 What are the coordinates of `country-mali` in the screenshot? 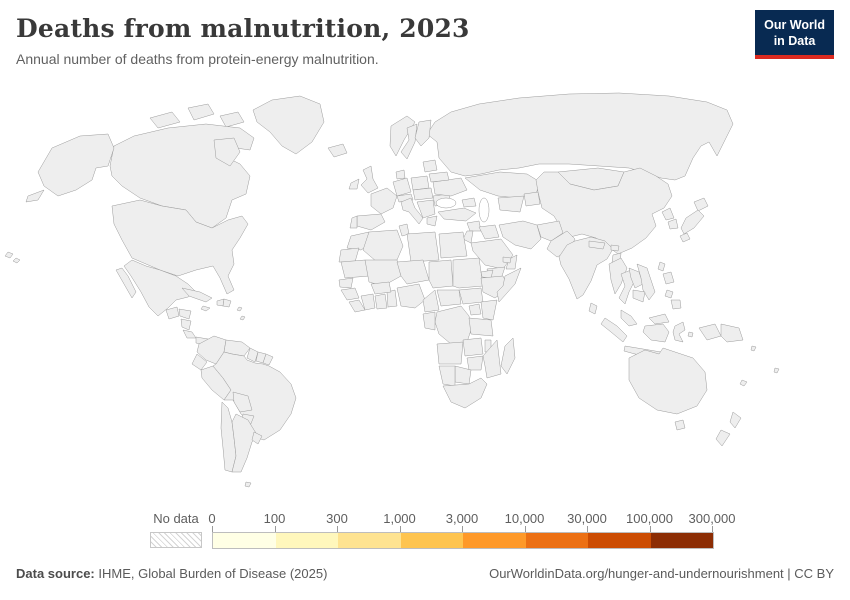 It's located at (383, 273).